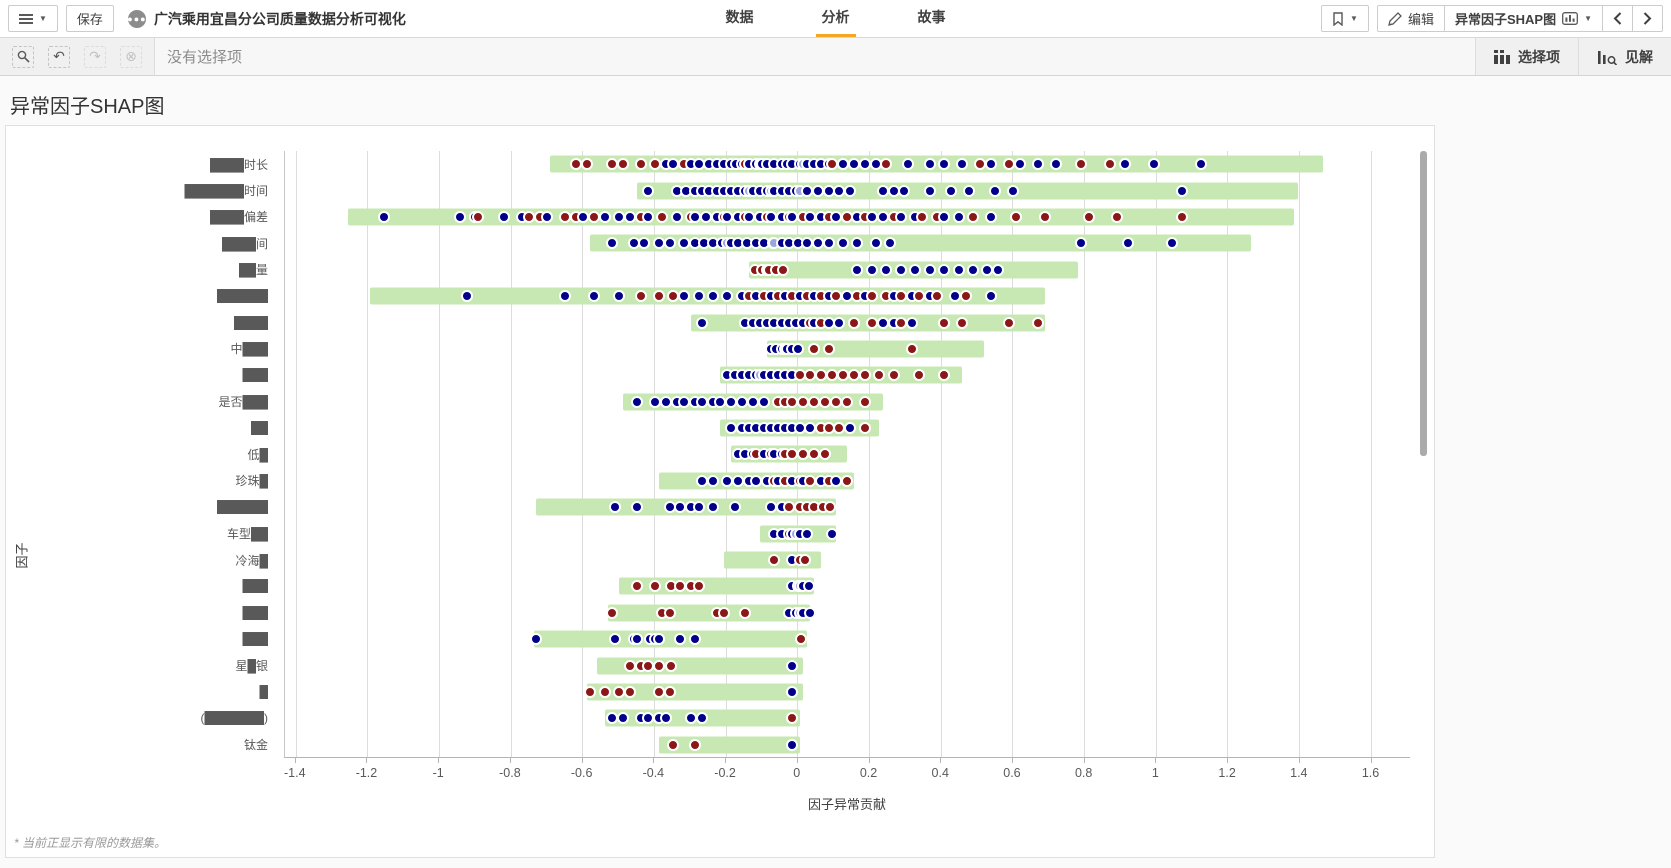  Describe the element at coordinates (89, 18) in the screenshot. I see `save-button: 保存` at that location.